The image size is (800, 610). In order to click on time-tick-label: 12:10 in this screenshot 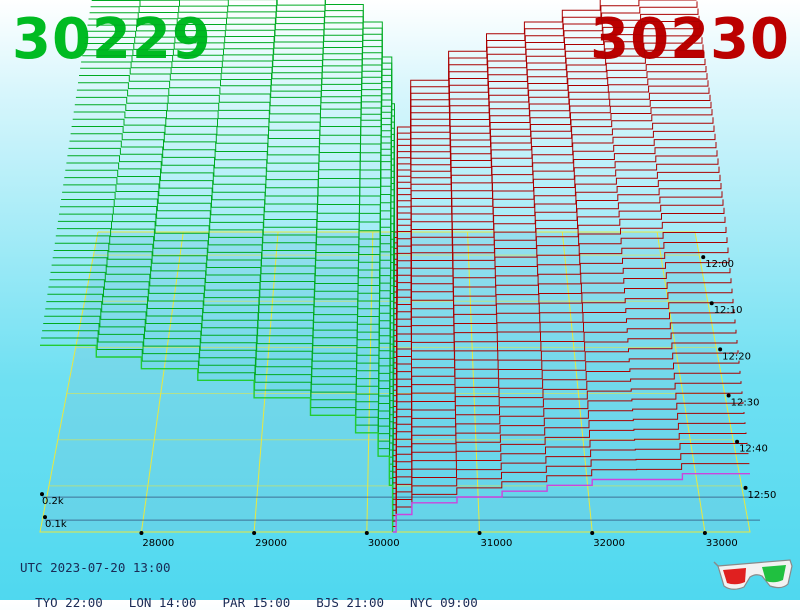, I will do `click(728, 310)`.